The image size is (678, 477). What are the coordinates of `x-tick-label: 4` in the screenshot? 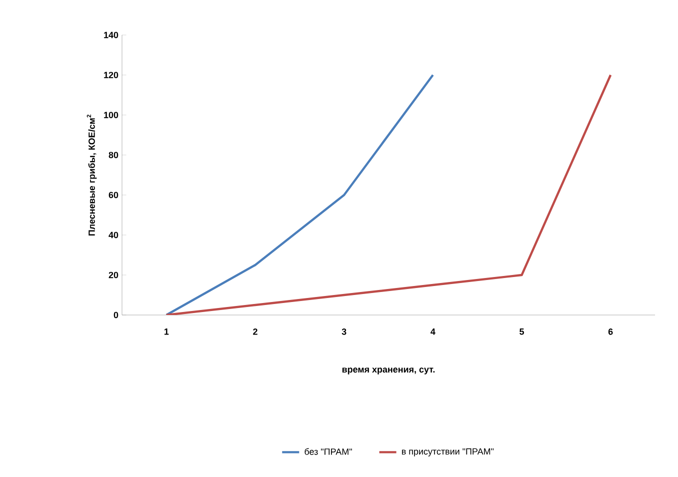 It's located at (433, 331).